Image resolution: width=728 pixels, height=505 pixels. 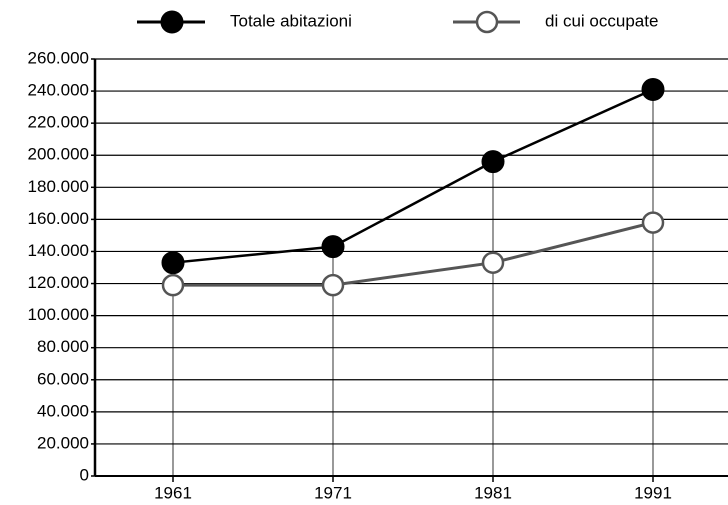 What do you see at coordinates (291, 20) in the screenshot?
I see `legend-label: Totale abitazioni` at bounding box center [291, 20].